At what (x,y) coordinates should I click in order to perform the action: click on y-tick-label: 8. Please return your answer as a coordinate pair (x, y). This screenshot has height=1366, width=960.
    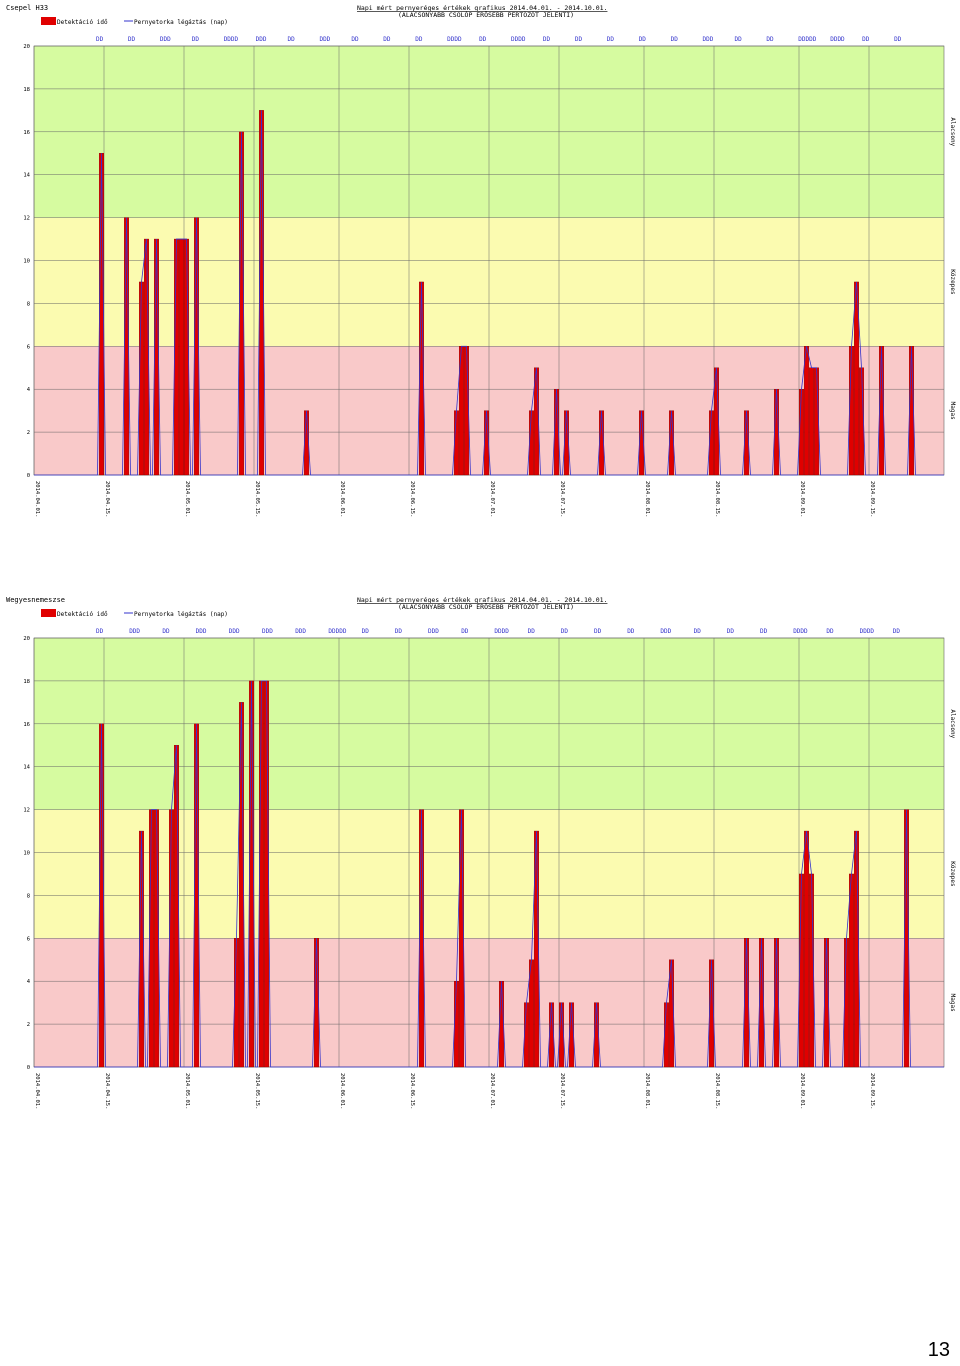
    Looking at the image, I should click on (28, 304).